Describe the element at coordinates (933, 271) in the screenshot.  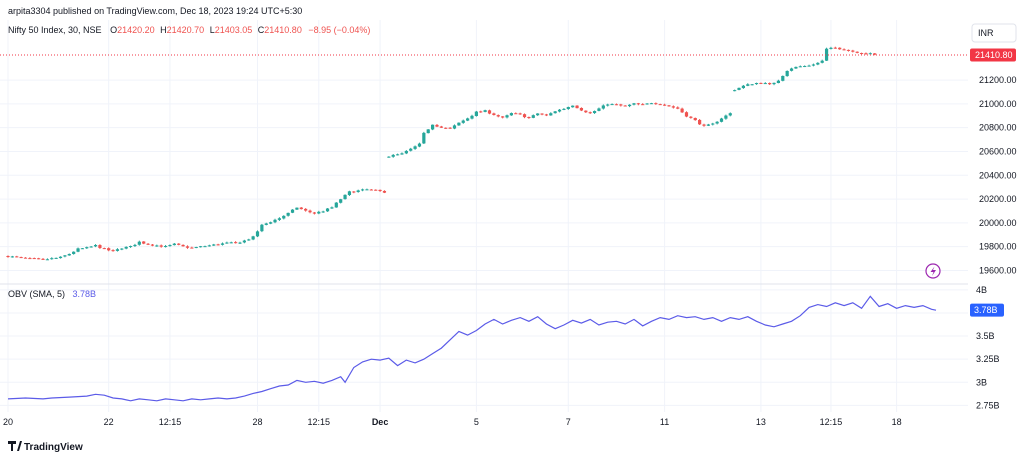
I see `lightning-icon` at that location.